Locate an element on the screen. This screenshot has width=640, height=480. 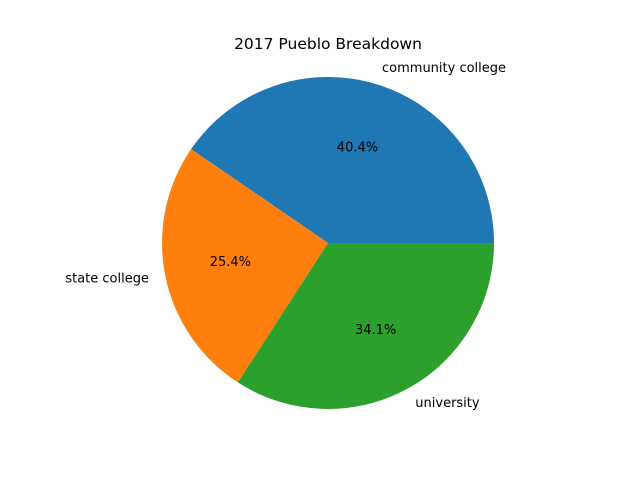
pie-slice-state-college is located at coordinates (244, 266).